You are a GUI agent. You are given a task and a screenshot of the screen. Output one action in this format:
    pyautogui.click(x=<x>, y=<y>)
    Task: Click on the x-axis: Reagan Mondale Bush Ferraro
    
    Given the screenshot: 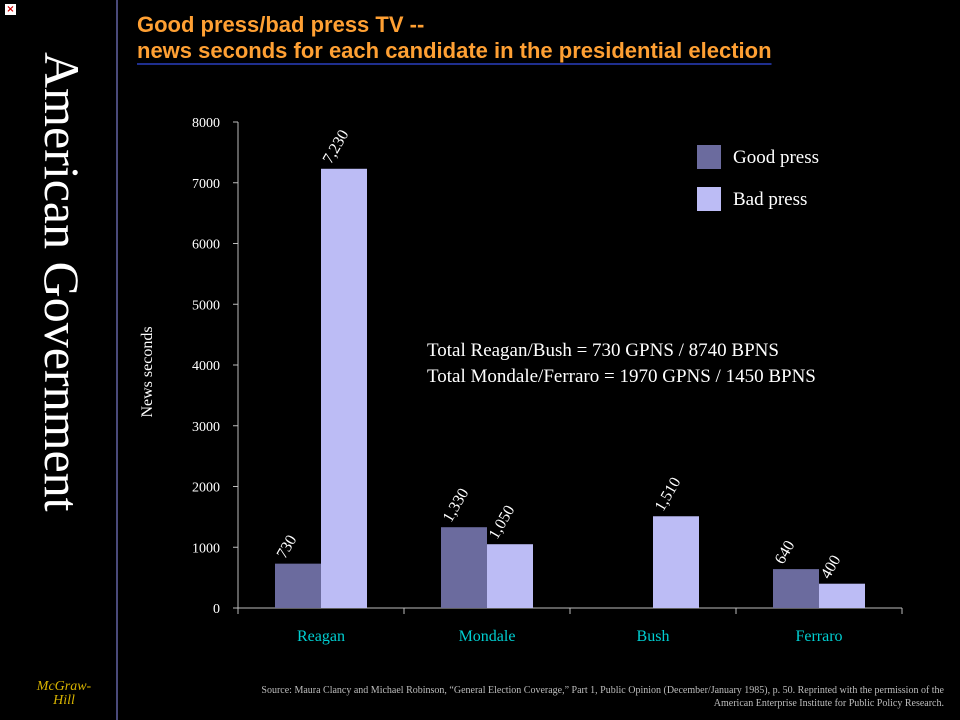 What is the action you would take?
    pyautogui.click(x=570, y=626)
    